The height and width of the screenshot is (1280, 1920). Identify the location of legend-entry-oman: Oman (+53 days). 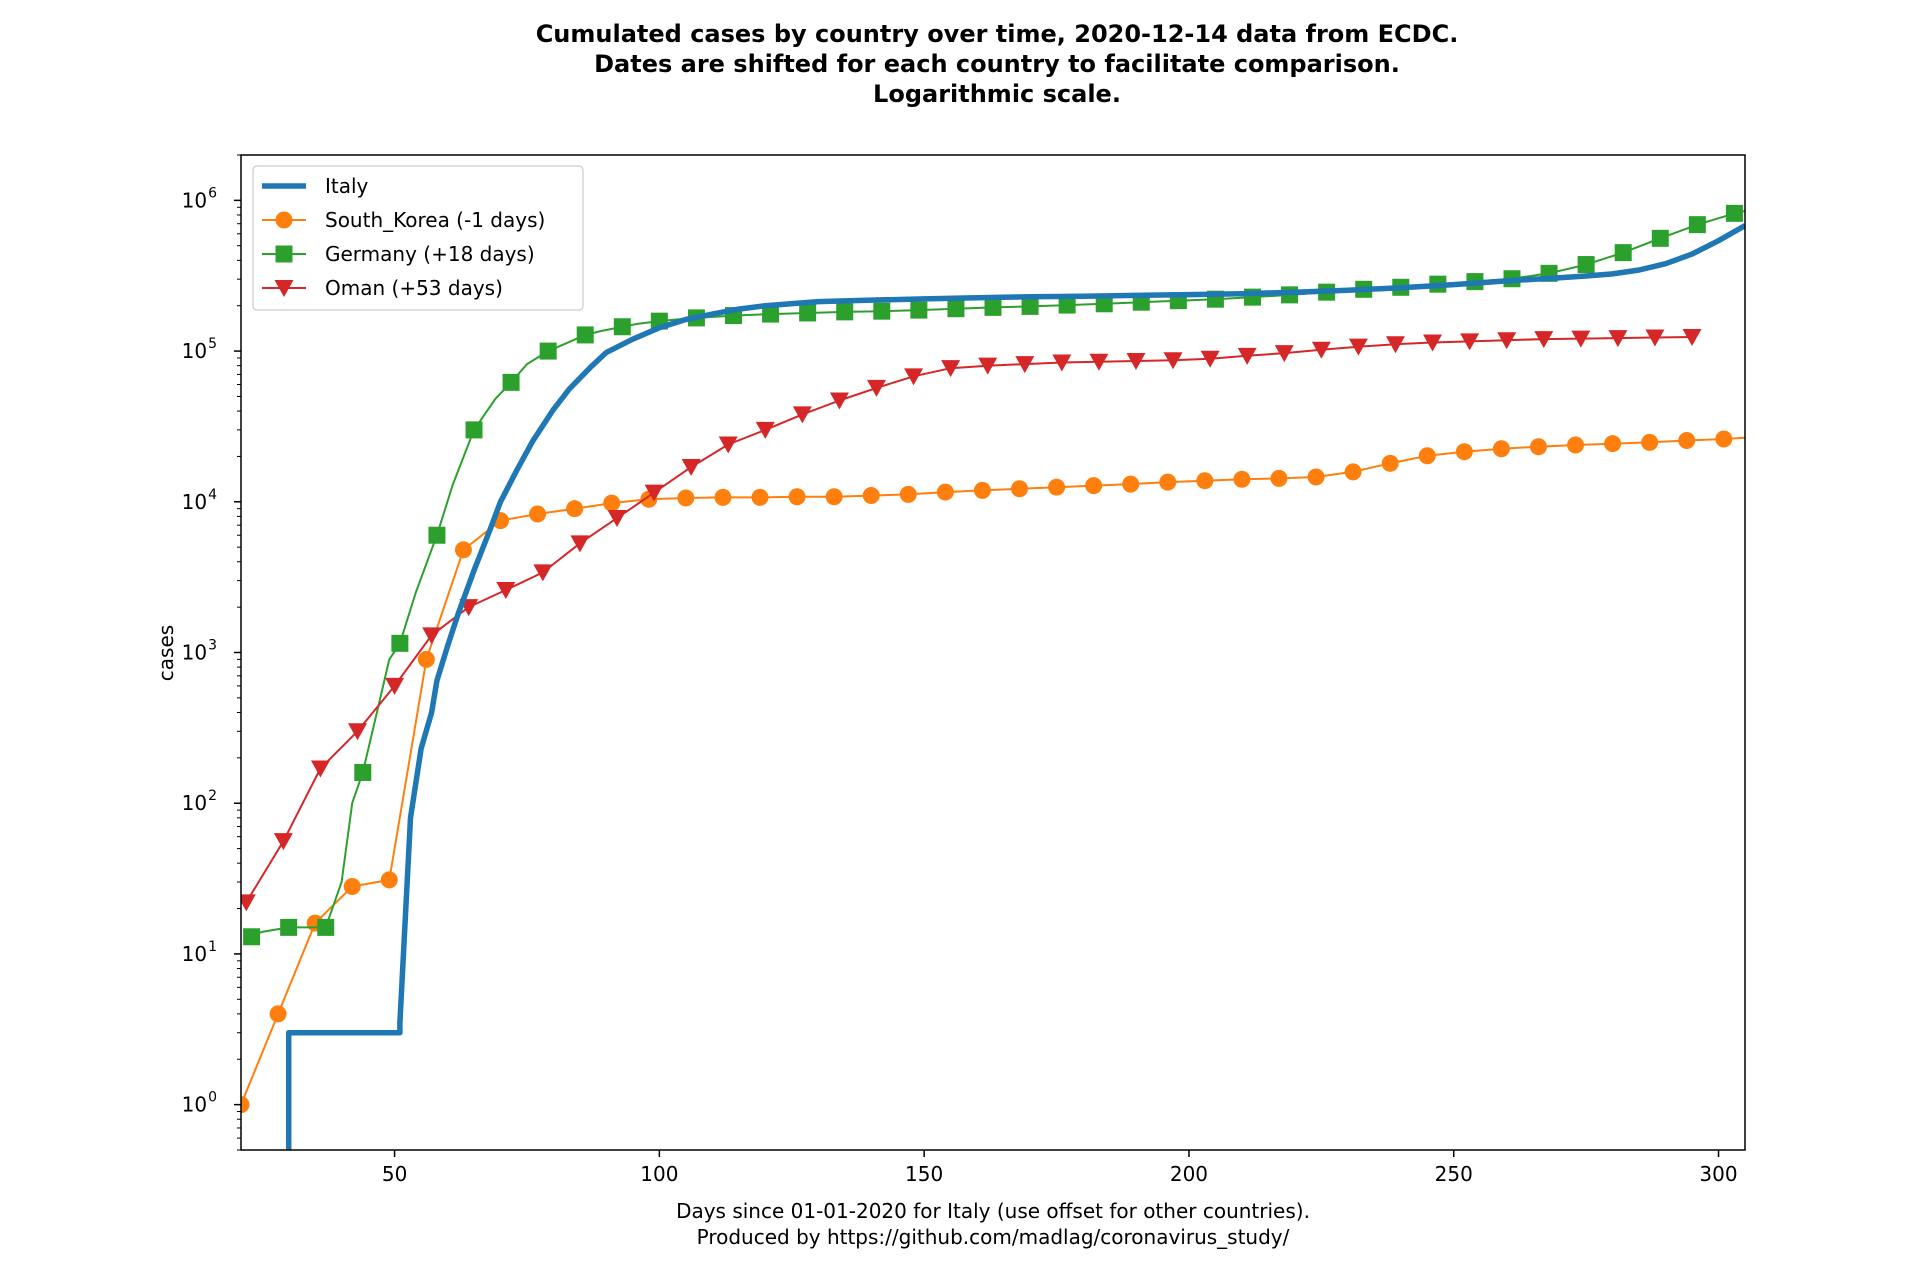
(382, 288).